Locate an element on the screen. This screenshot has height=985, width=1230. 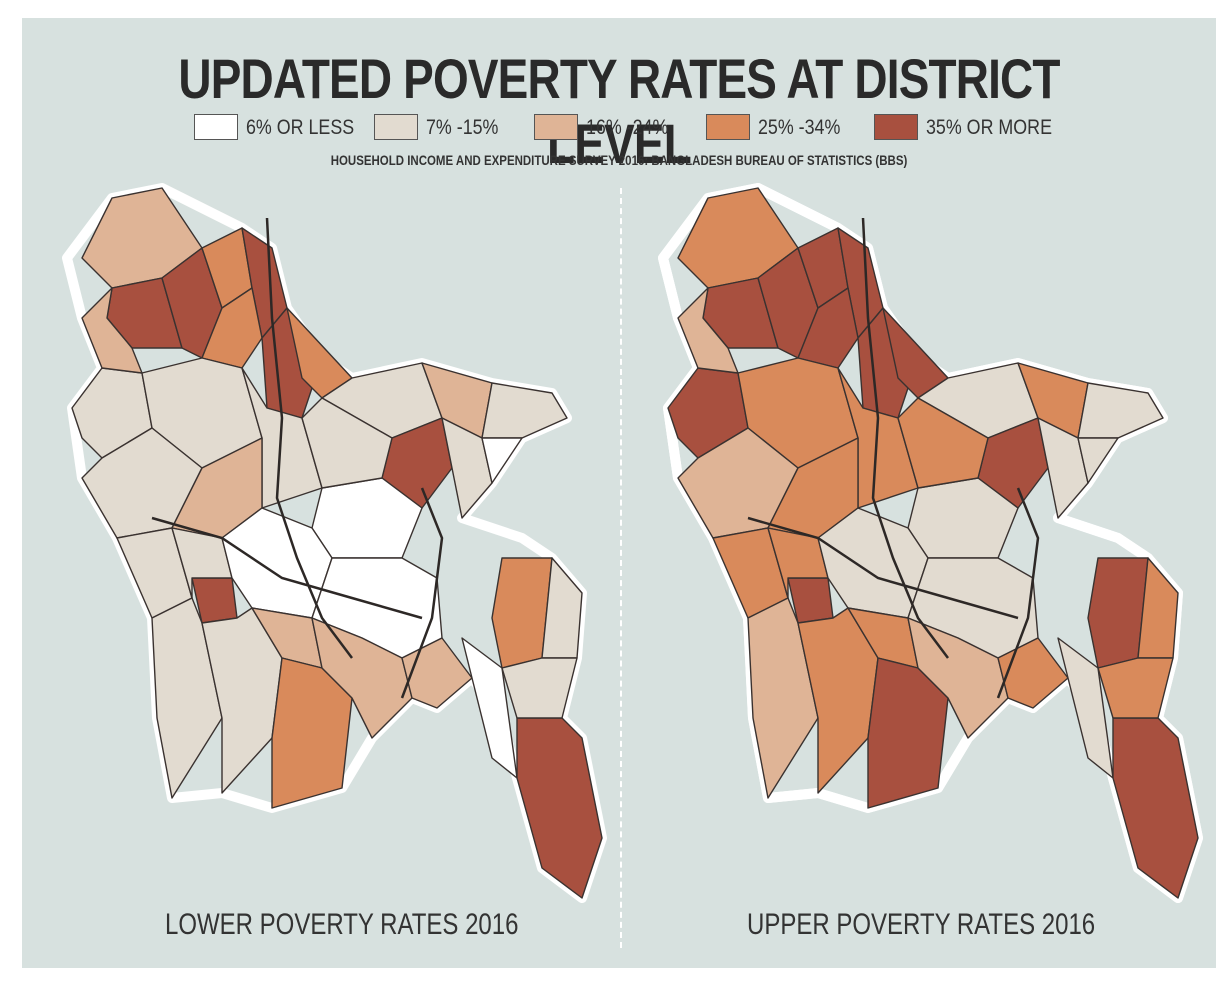
page-title: UPDATED POVERTY RATES AT DISTRICT LEVEL is located at coordinates (619, 111).